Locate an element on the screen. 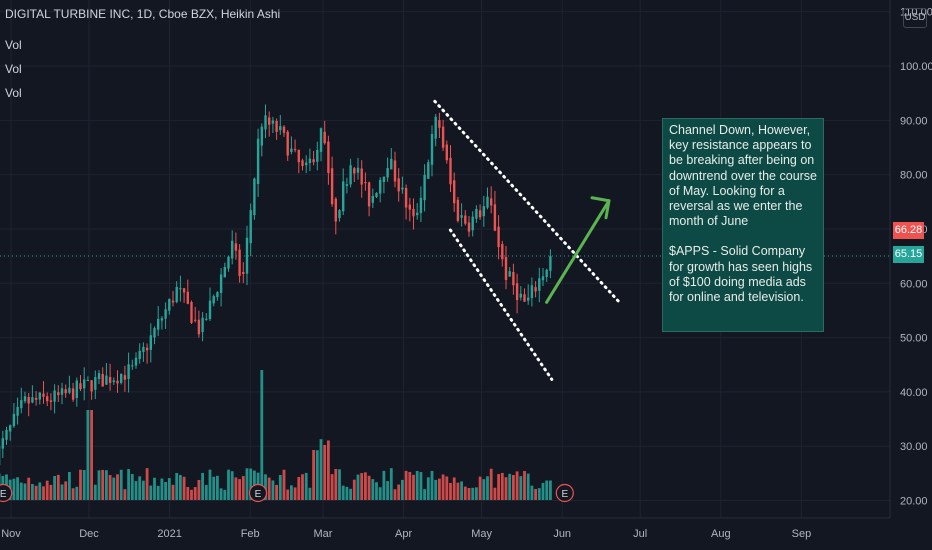 Image resolution: width=932 pixels, height=550 pixels. currency-button: USD is located at coordinates (915, 18).